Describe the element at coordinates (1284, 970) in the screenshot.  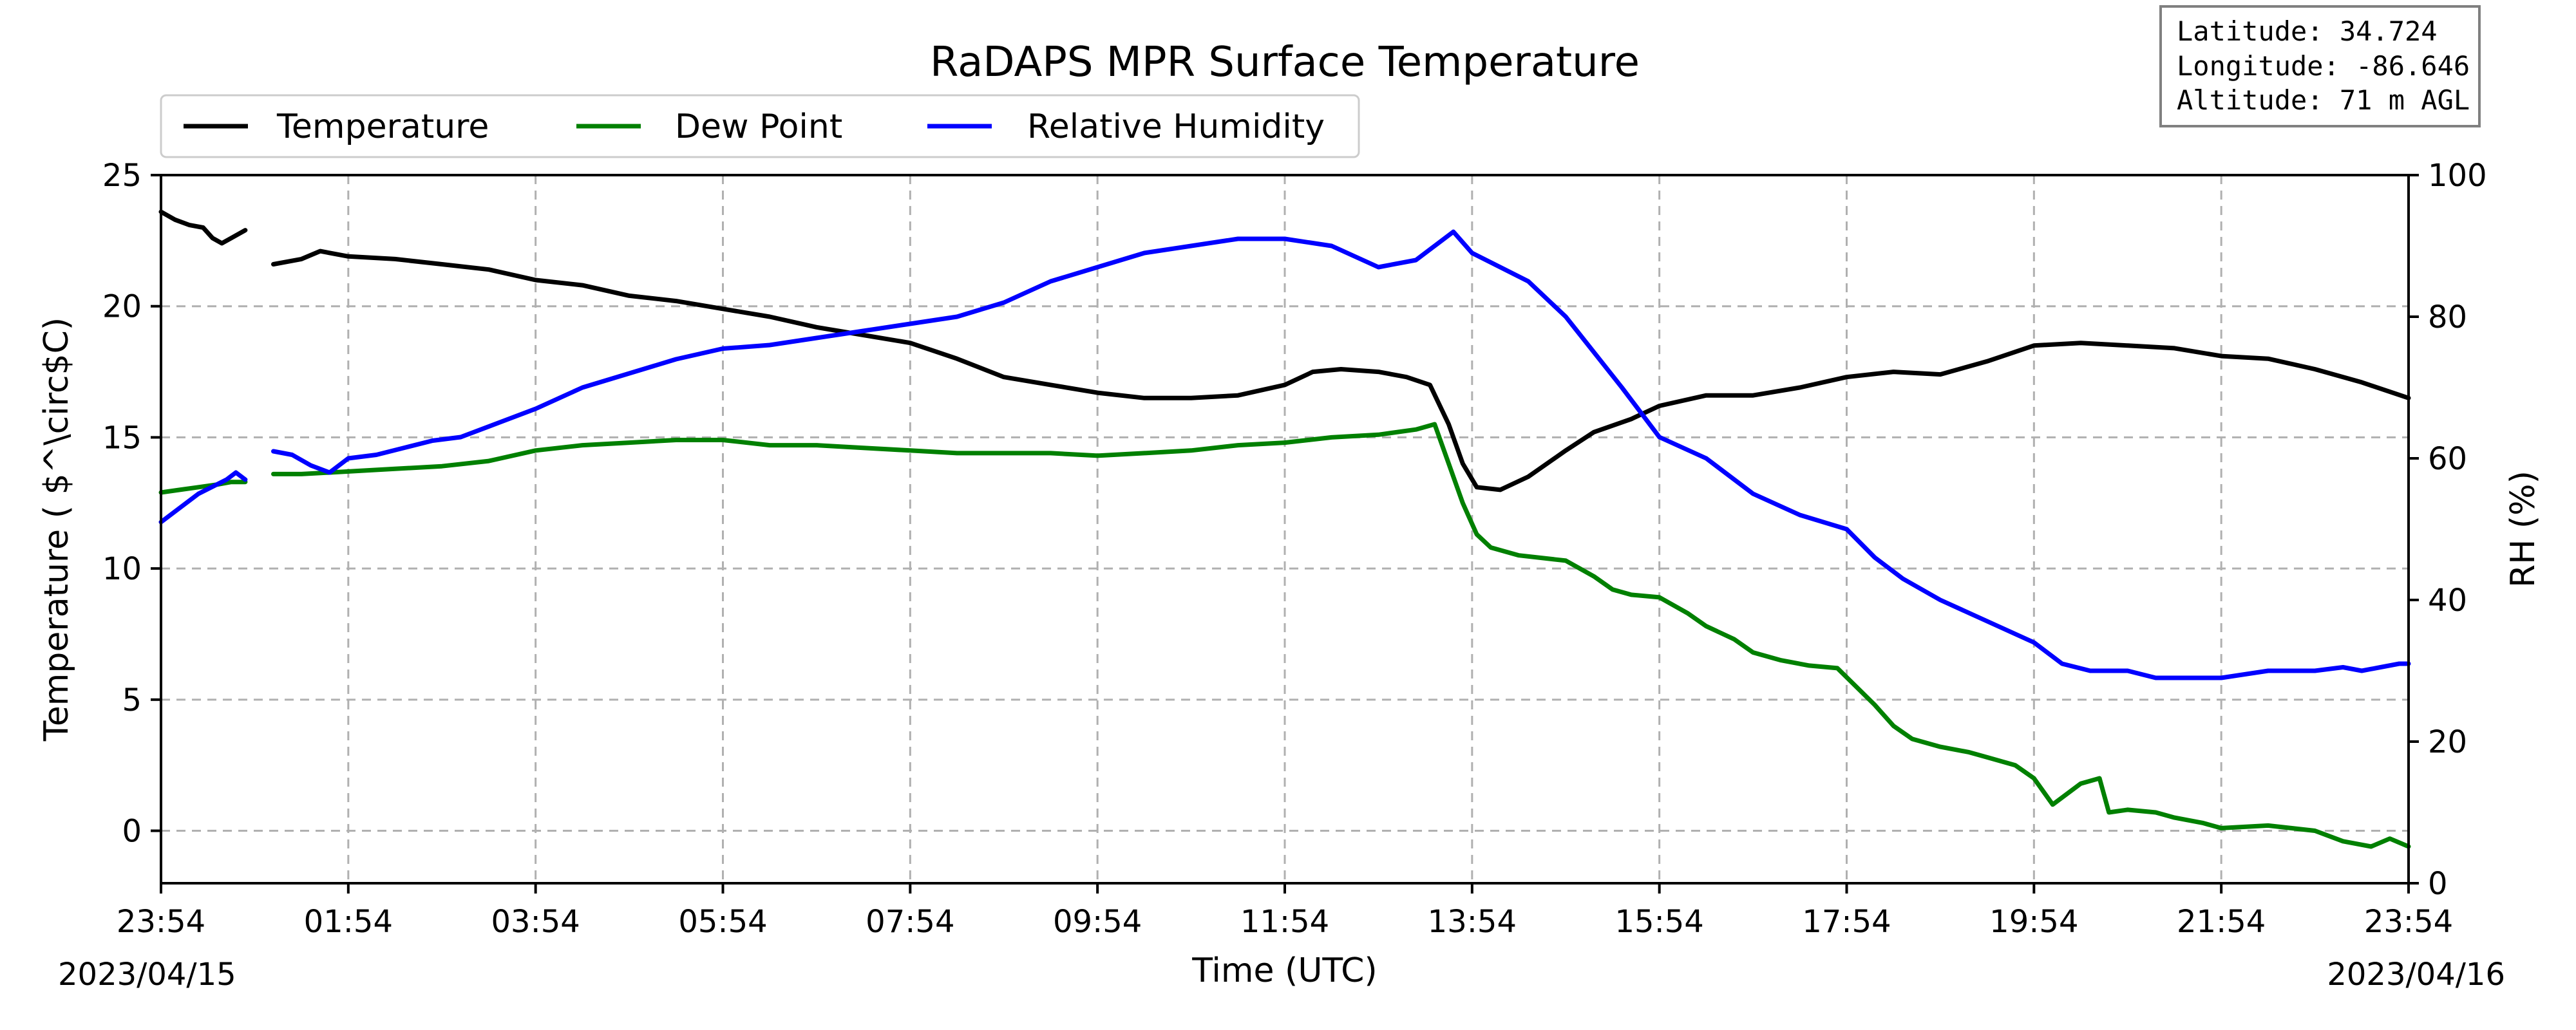
I see `x-axis-label: Time (UTC)` at that location.